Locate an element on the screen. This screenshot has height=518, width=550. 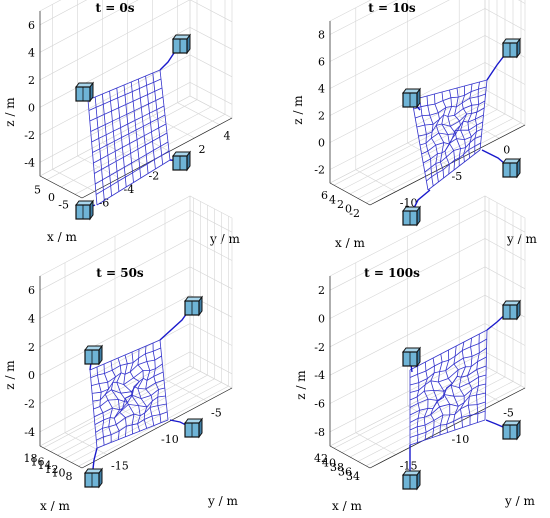
y-tick-label: 2 is located at coordinates (202, 149).